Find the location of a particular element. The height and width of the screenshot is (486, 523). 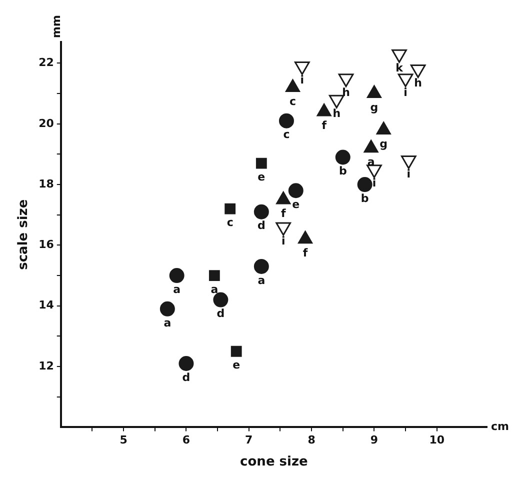

x-tick-label: 6 is located at coordinates (186, 440).